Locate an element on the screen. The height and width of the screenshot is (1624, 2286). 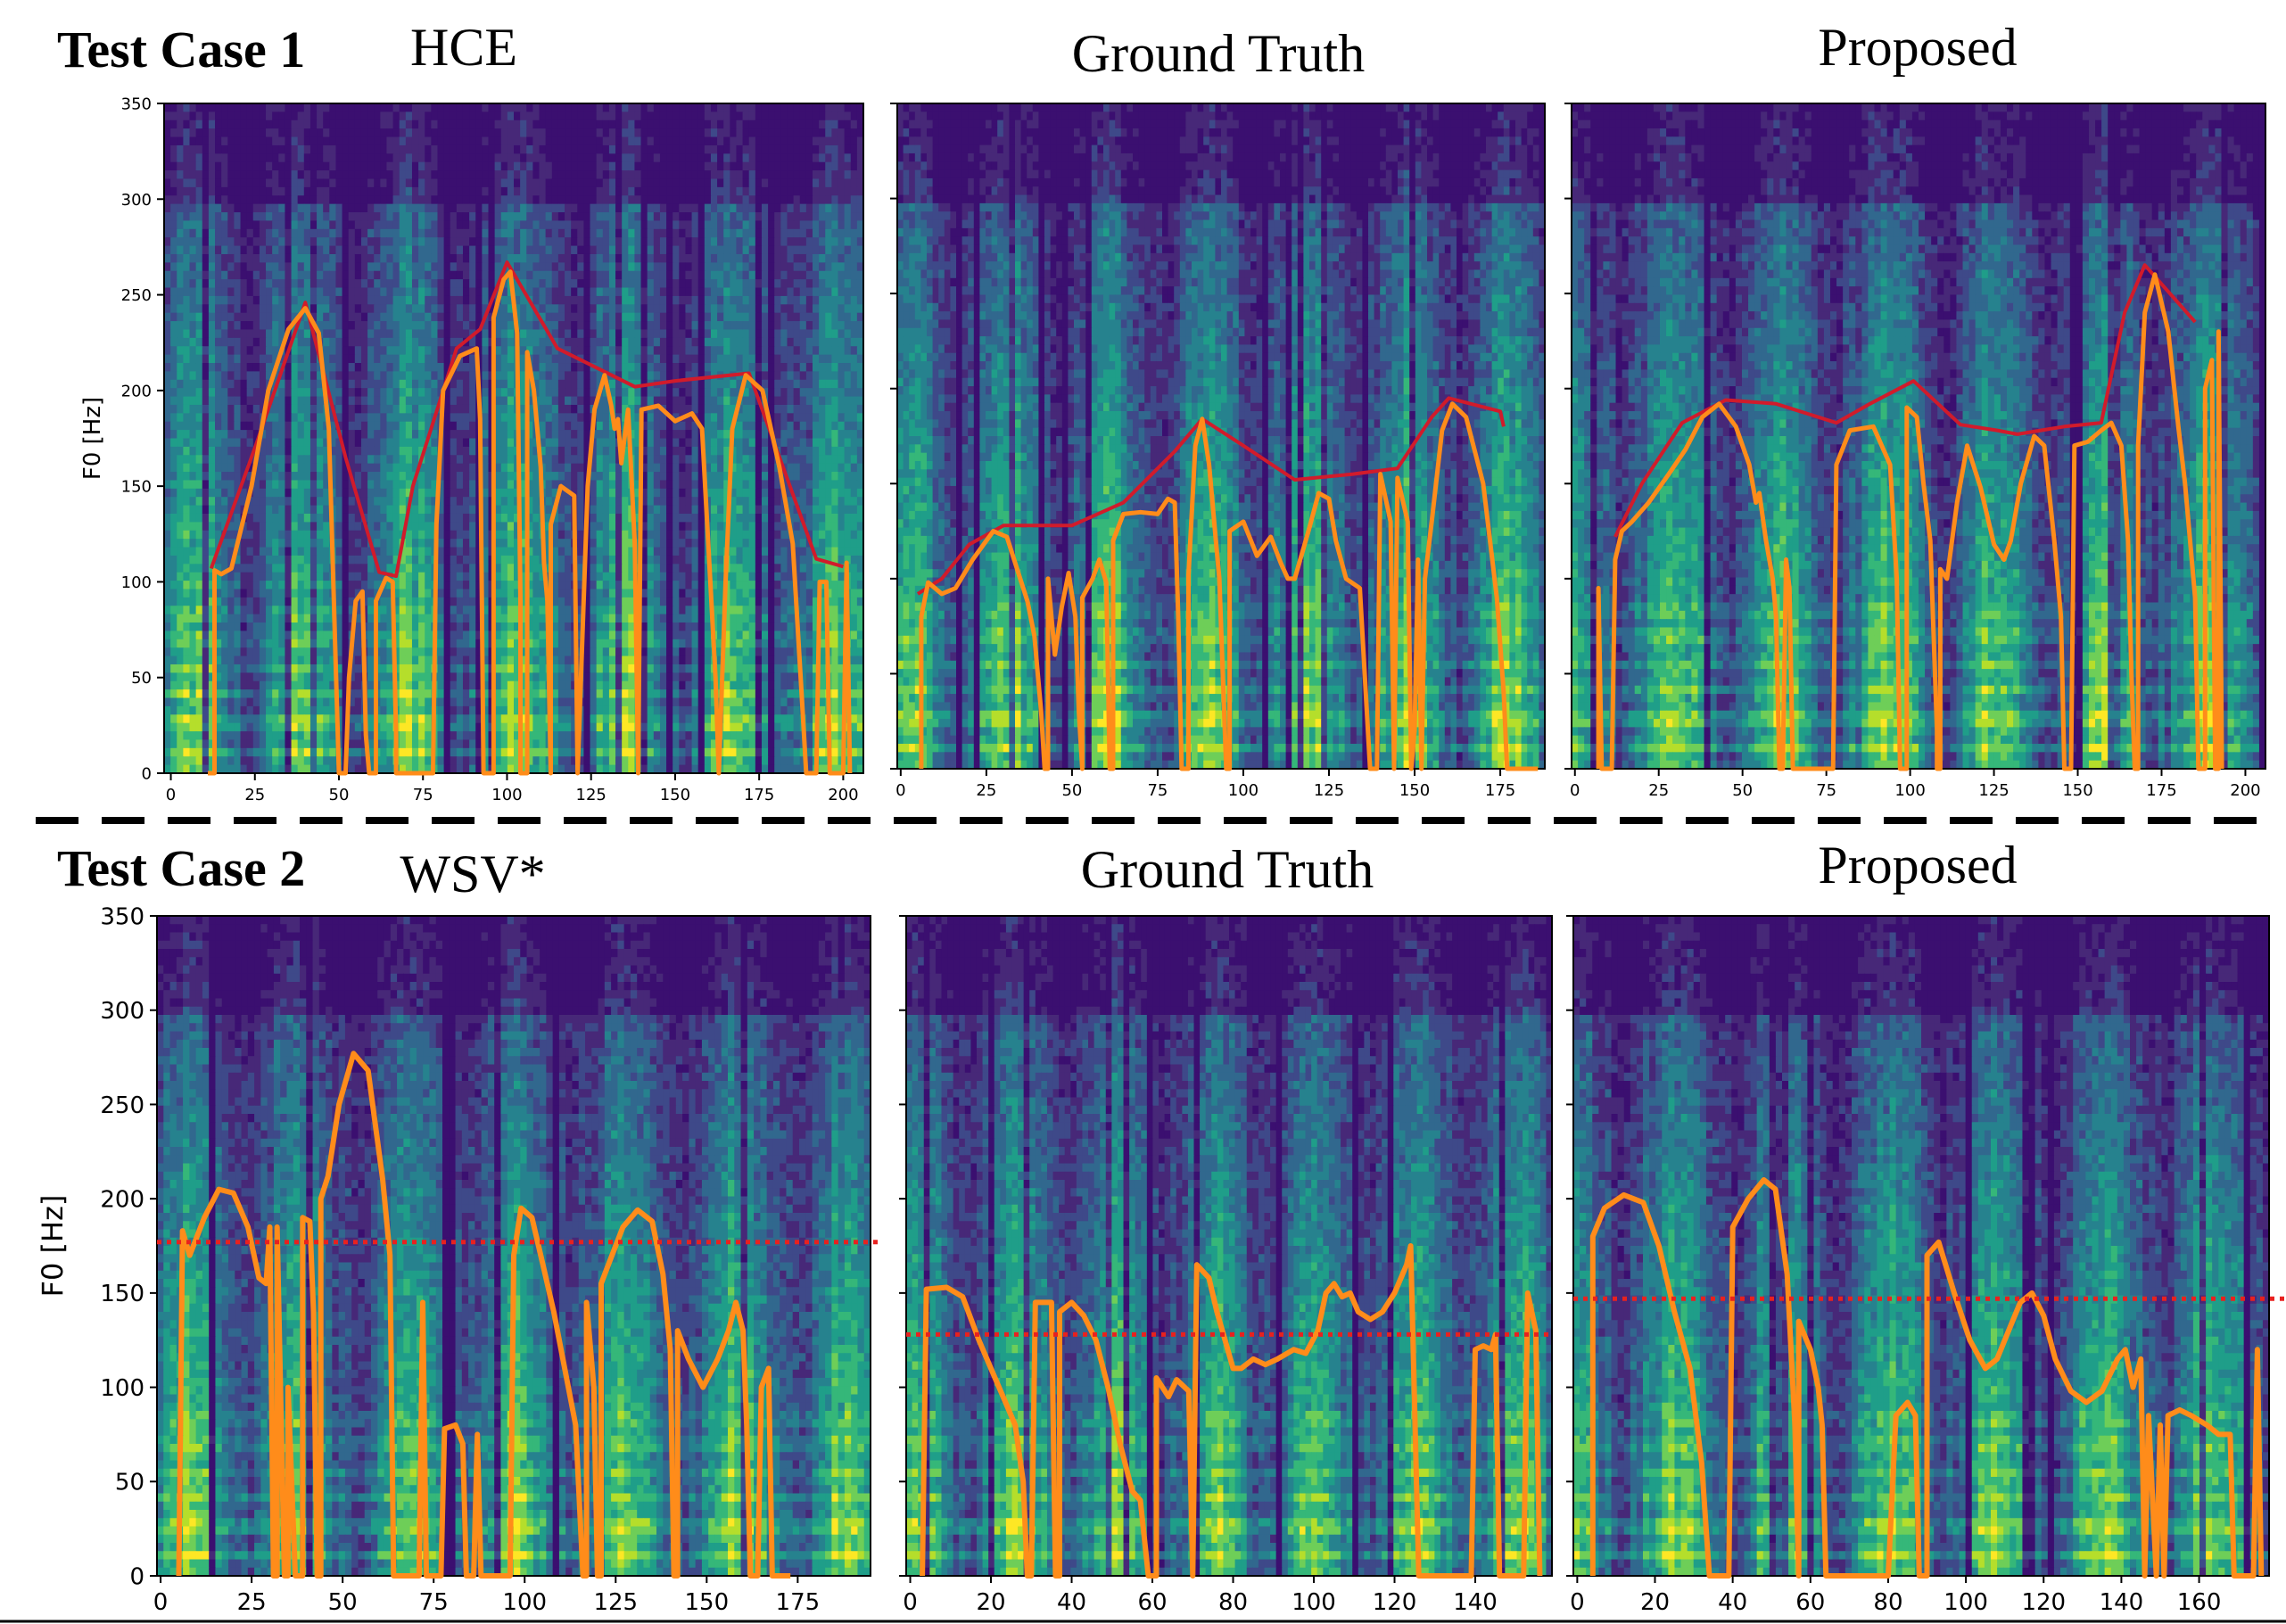
spectrogram-c1p1 is located at coordinates (1229, 1246).